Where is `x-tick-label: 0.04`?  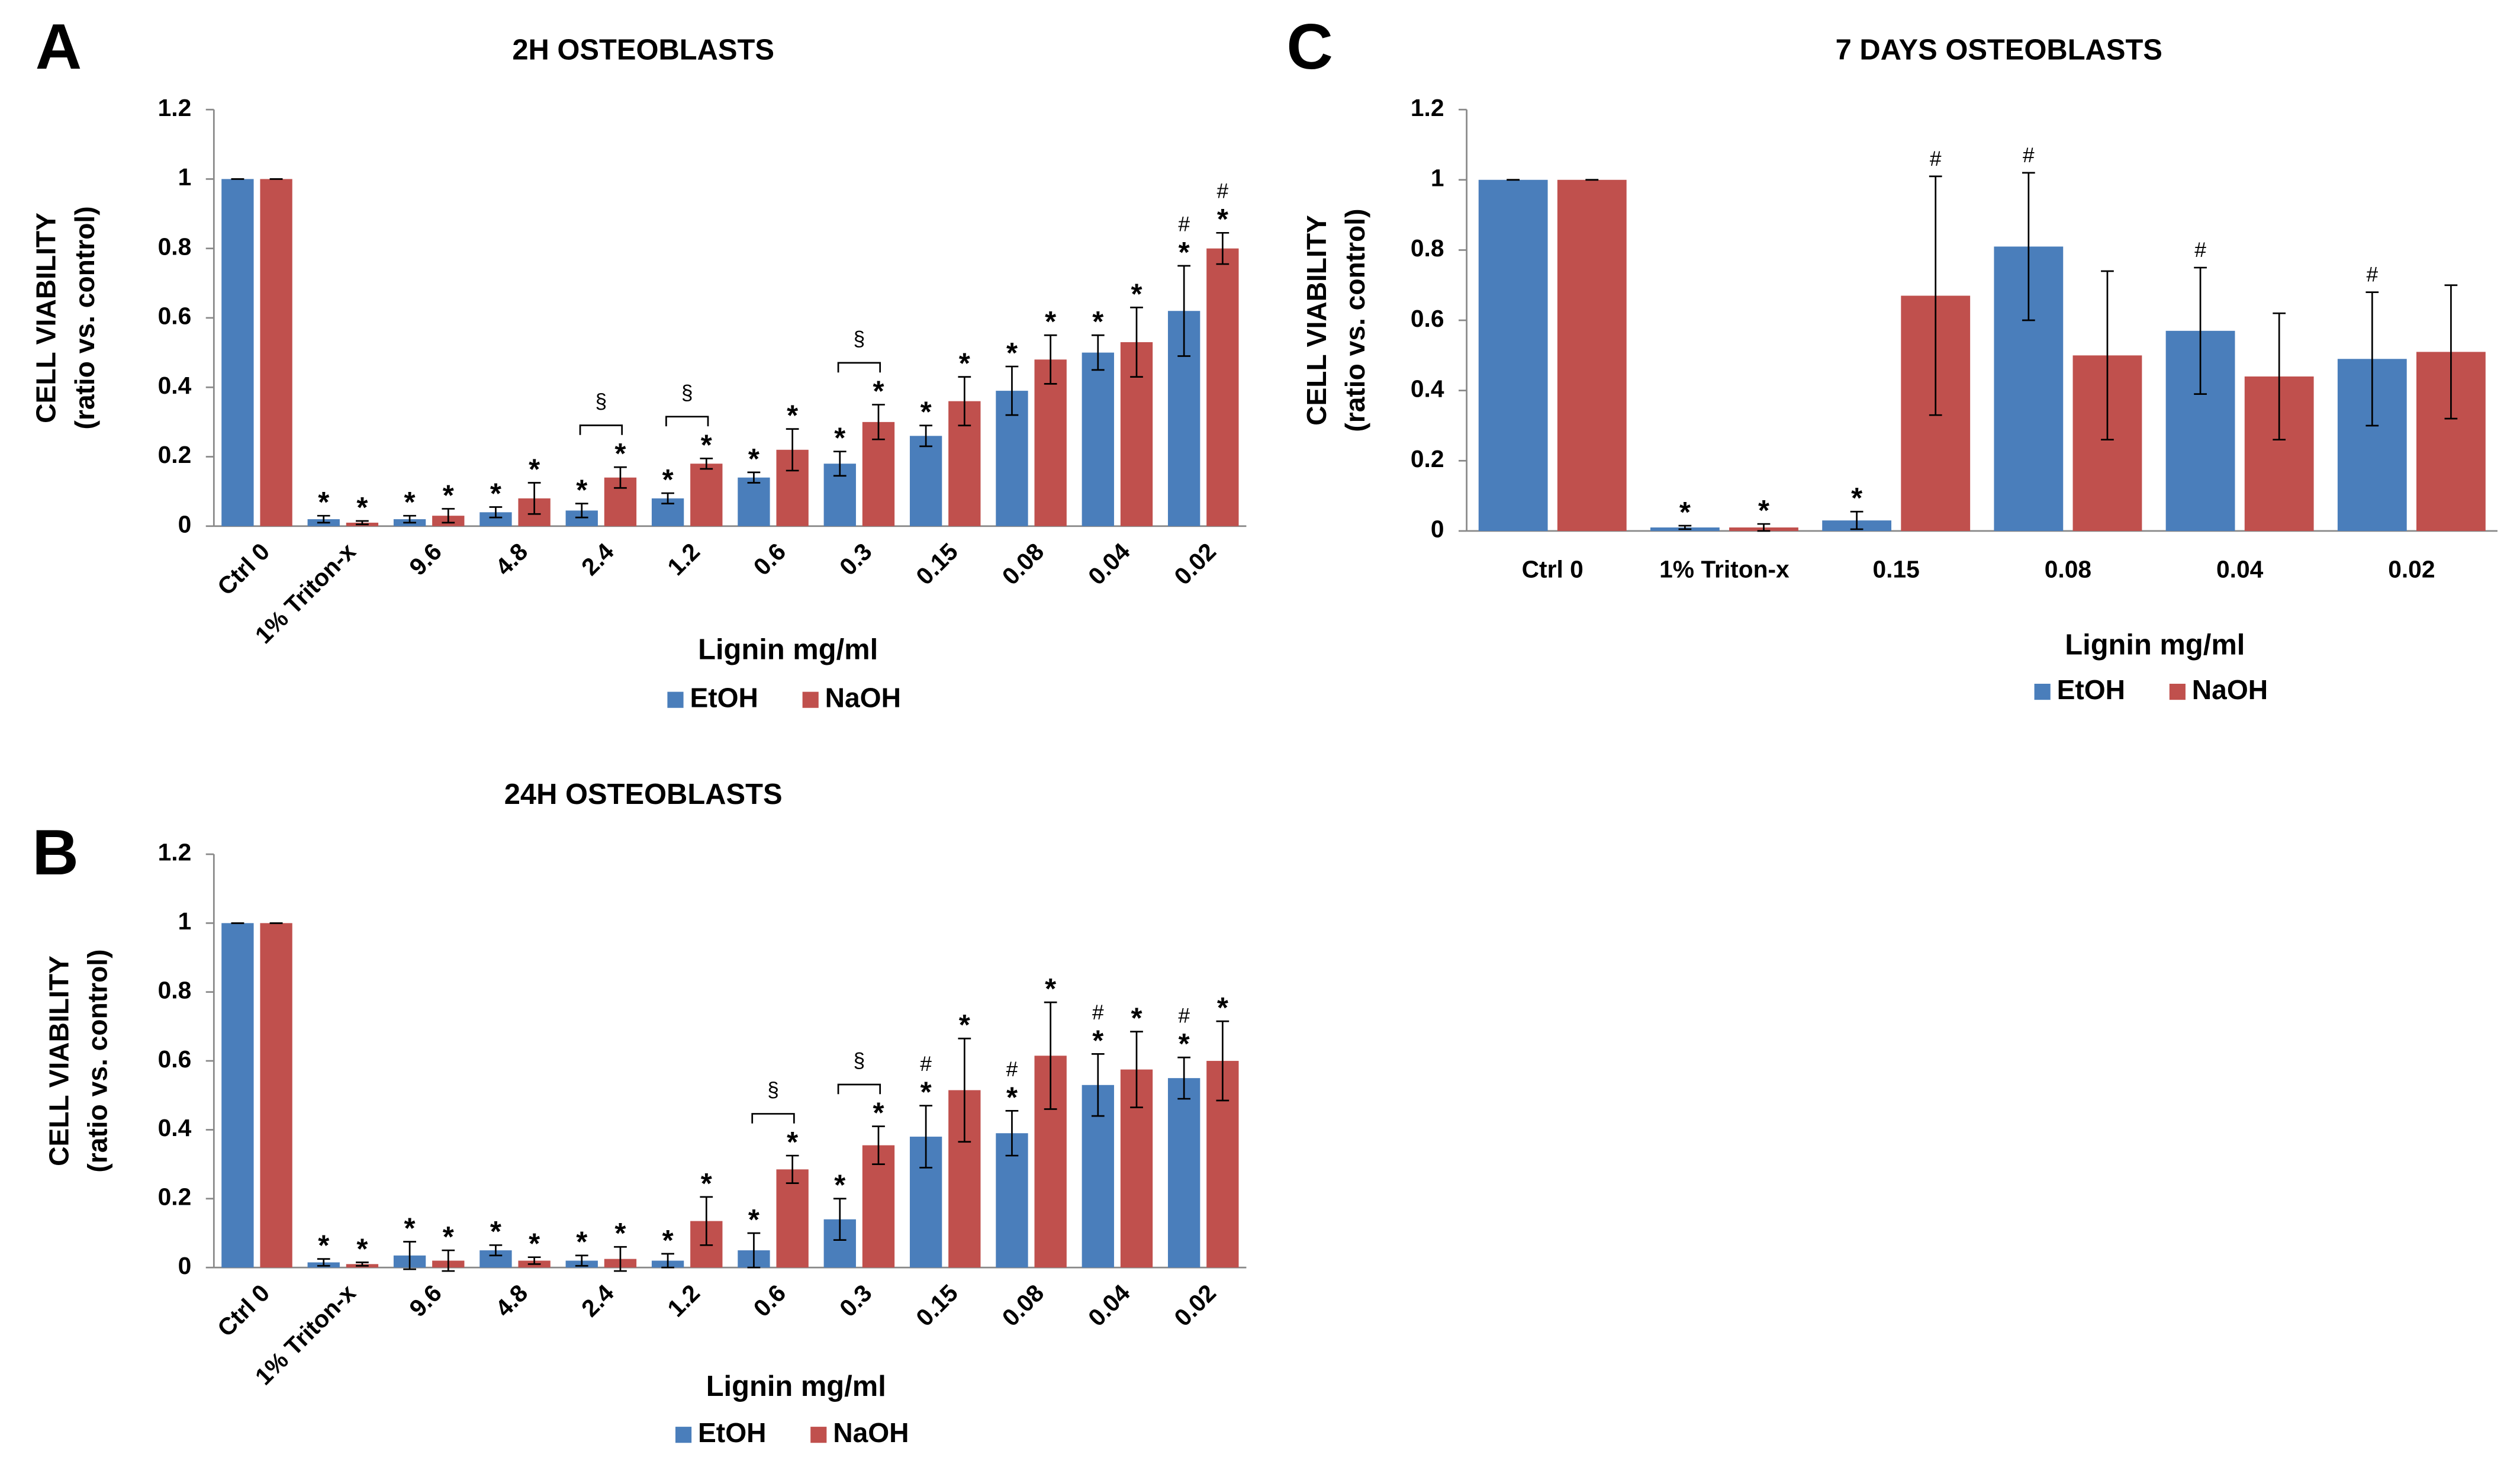
x-tick-label: 0.04 is located at coordinates (2240, 569).